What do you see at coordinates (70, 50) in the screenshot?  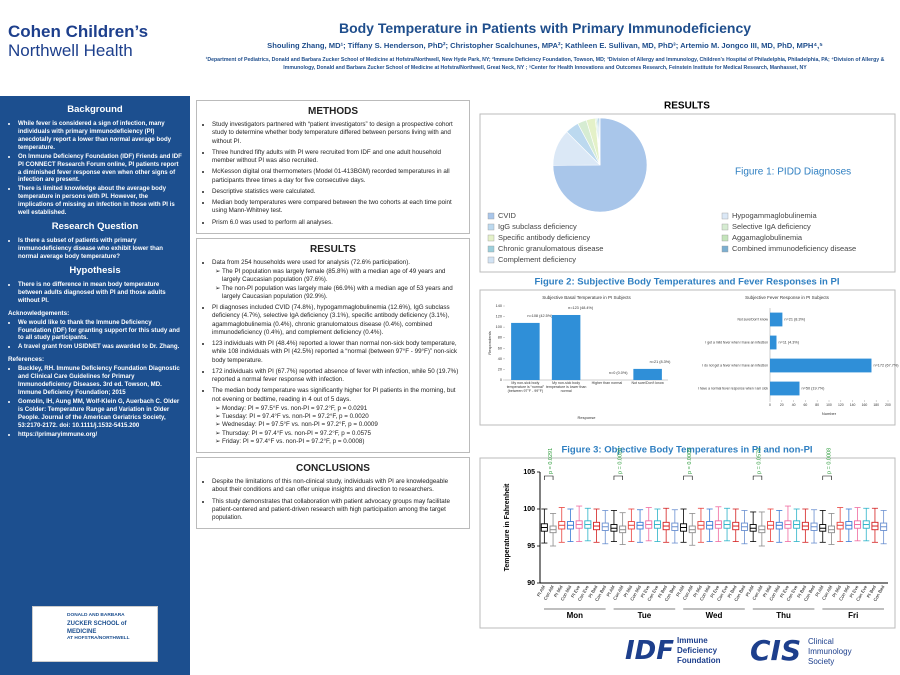 I see `logo-text: Northwell Health` at bounding box center [70, 50].